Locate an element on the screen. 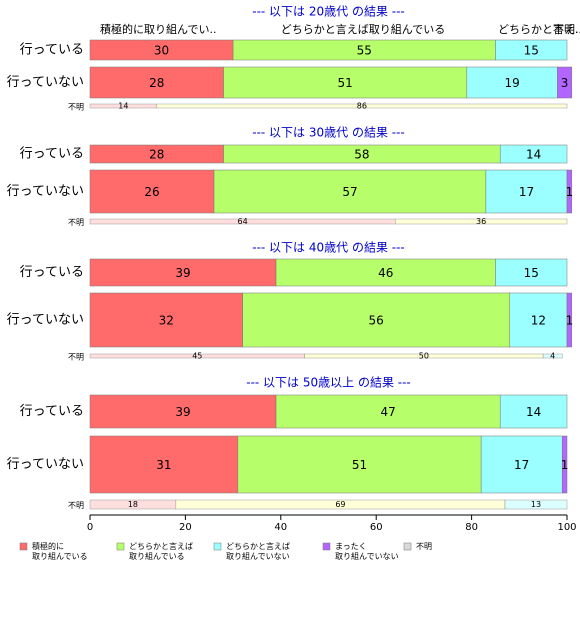 The height and width of the screenshot is (636, 580). value-label: 12 is located at coordinates (538, 321).